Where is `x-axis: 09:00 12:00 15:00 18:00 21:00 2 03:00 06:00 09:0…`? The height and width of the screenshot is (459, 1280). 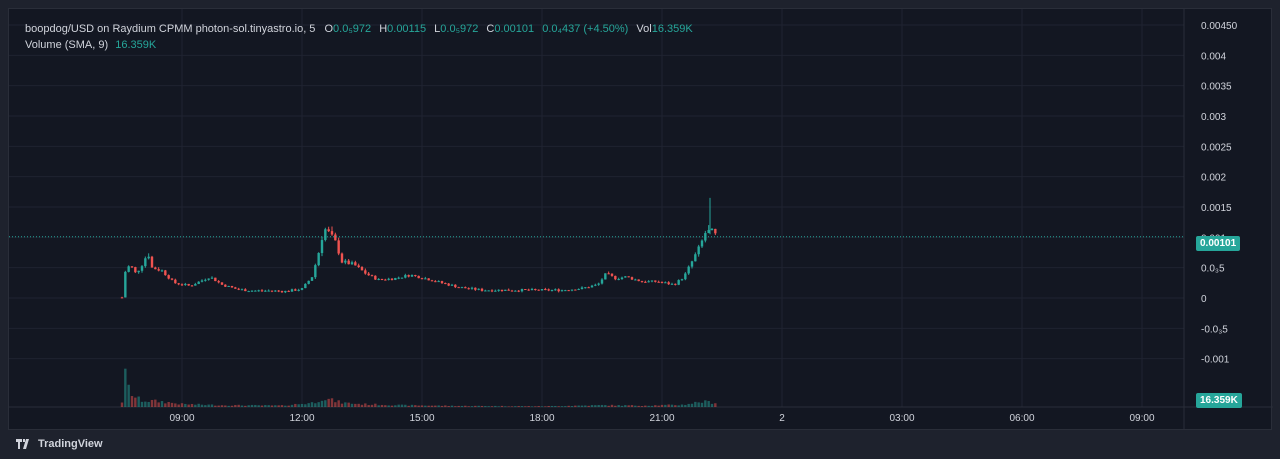 x-axis: 09:00 12:00 15:00 18:00 21:00 2 03:00 06:00 09:0… is located at coordinates (661, 418).